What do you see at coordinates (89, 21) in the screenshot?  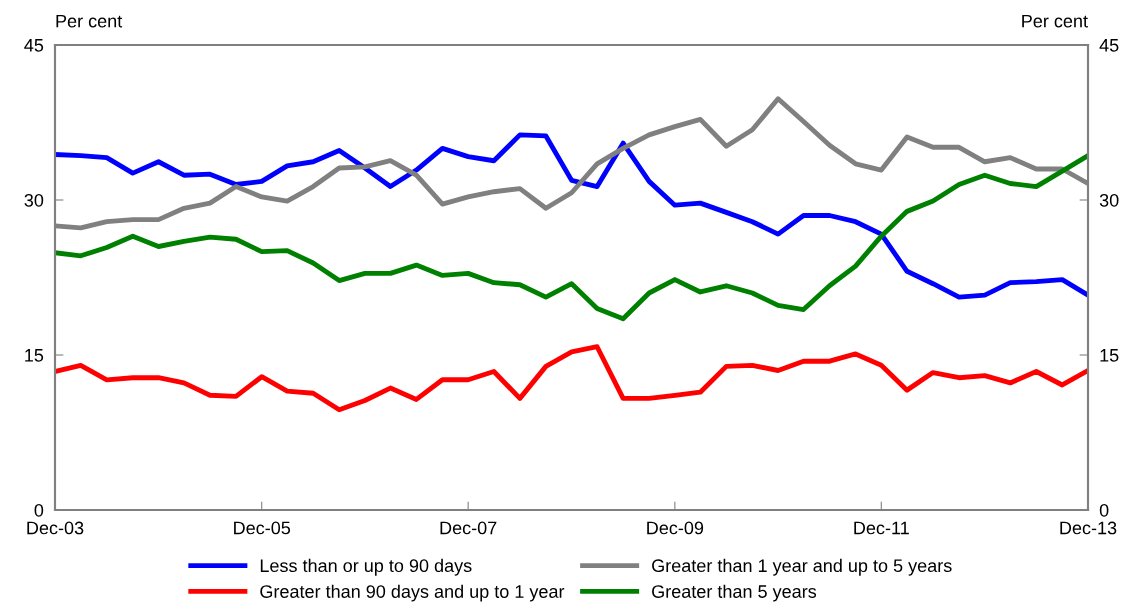 I see `y-axis-title: Per cent` at bounding box center [89, 21].